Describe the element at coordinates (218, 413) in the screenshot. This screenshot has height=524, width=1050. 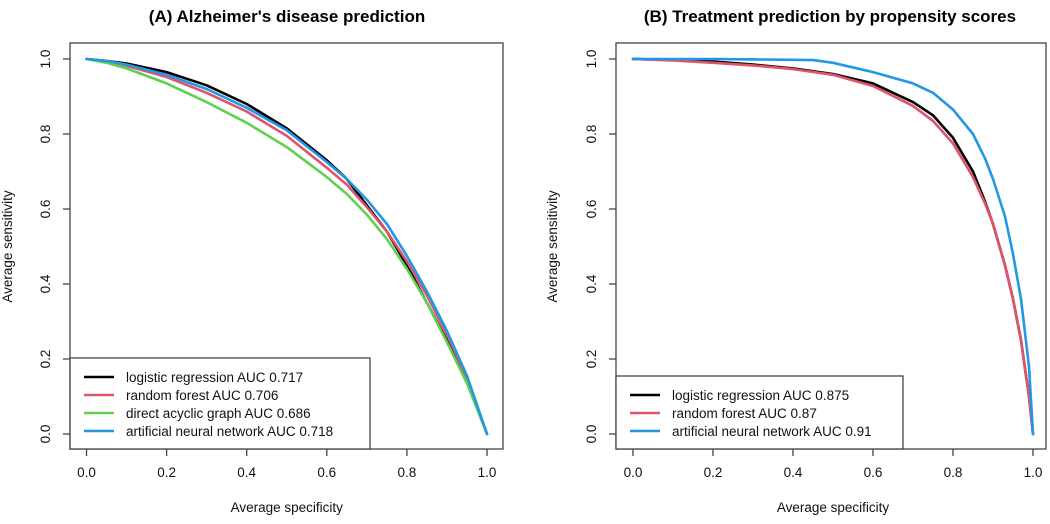
I see `legend-label-3: direct acyclic graph AUC 0.686` at that location.